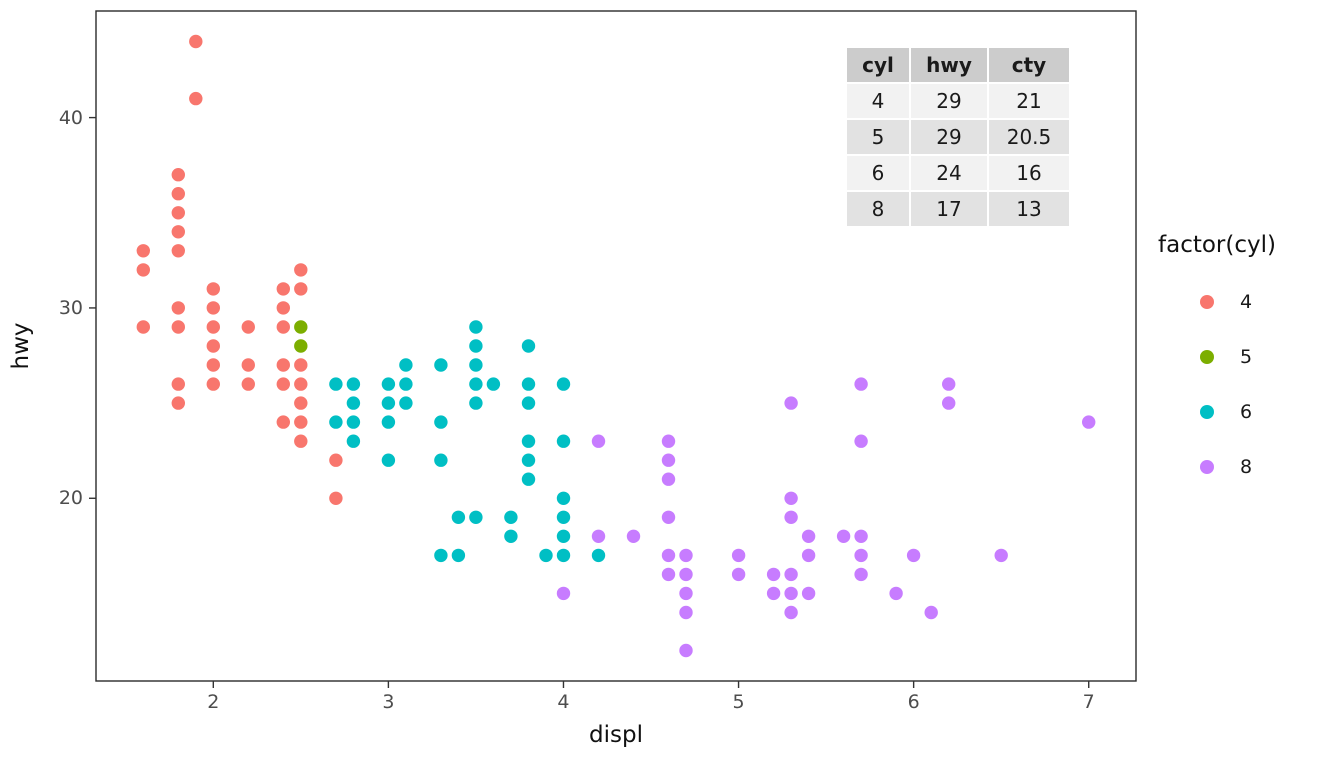 This screenshot has width=1344, height=768. Describe the element at coordinates (1246, 411) in the screenshot. I see `legend-label: 6` at that location.